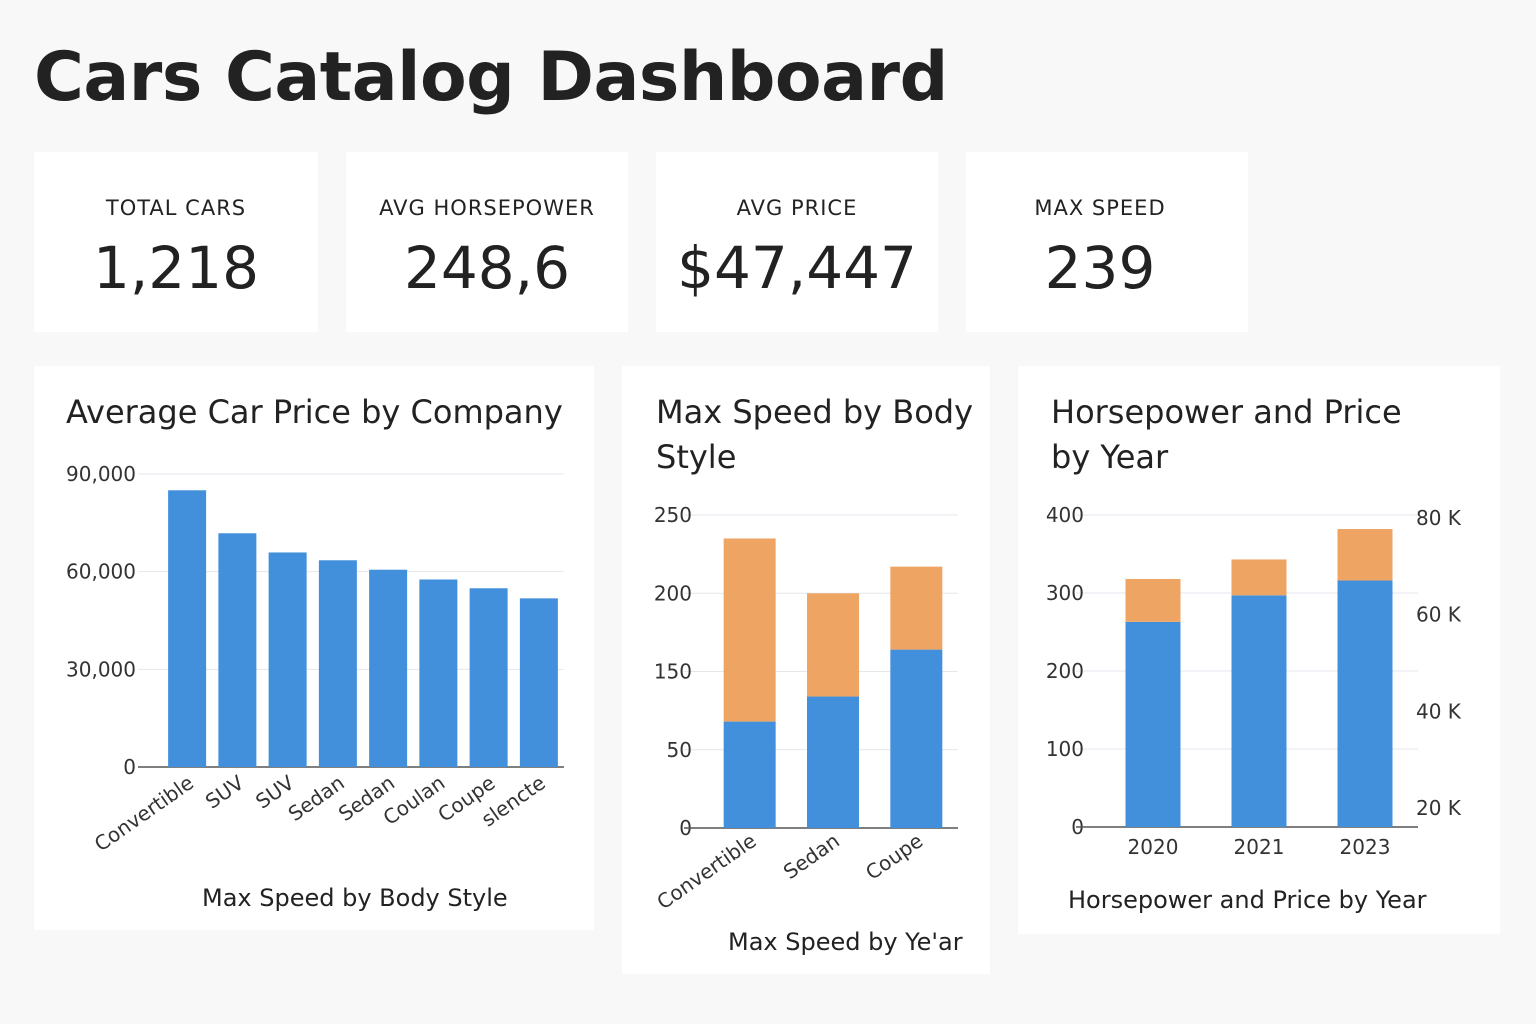  Describe the element at coordinates (487, 268) in the screenshot. I see `kpi-value: 248,6` at that location.